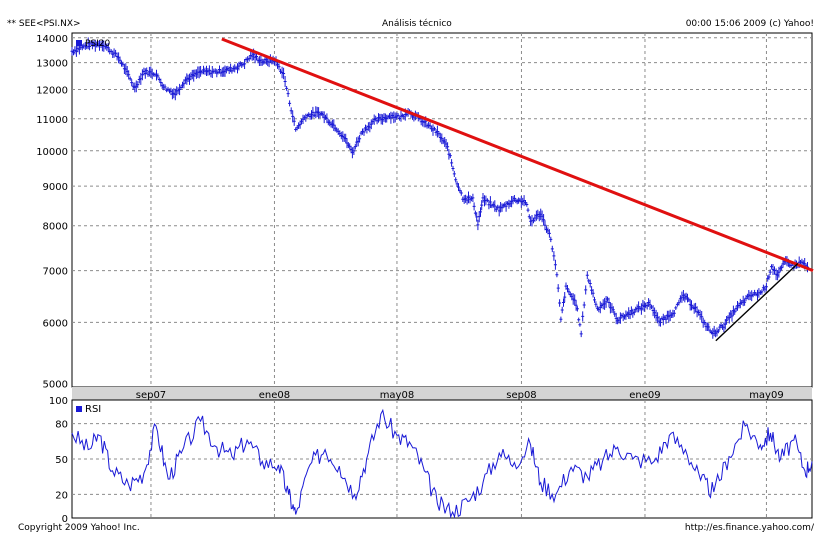 This screenshot has height=556, width=839. I want to click on price-tick-label: 14000, so click(52, 39).